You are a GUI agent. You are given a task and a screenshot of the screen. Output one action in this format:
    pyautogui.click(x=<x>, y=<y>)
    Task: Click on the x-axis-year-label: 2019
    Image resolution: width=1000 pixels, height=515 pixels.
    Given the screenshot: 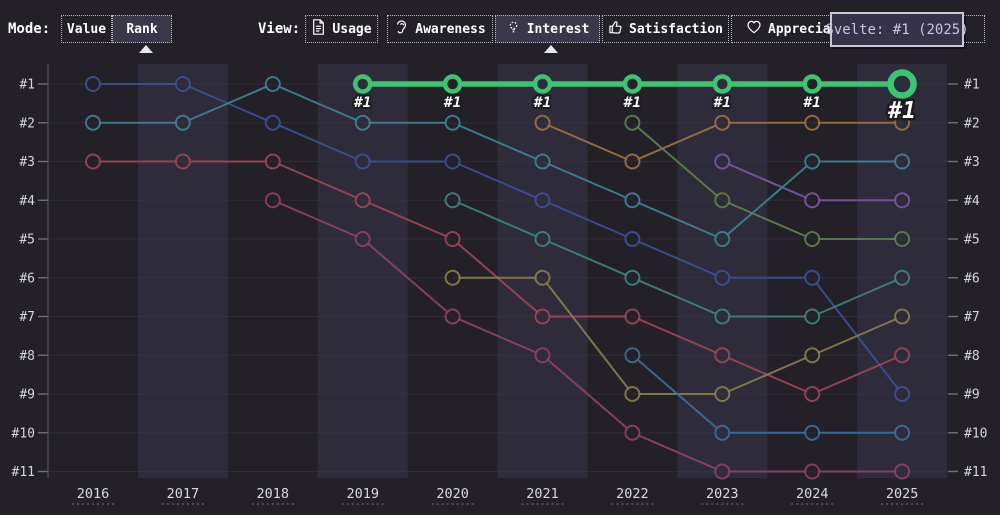 What is the action you would take?
    pyautogui.click(x=362, y=494)
    